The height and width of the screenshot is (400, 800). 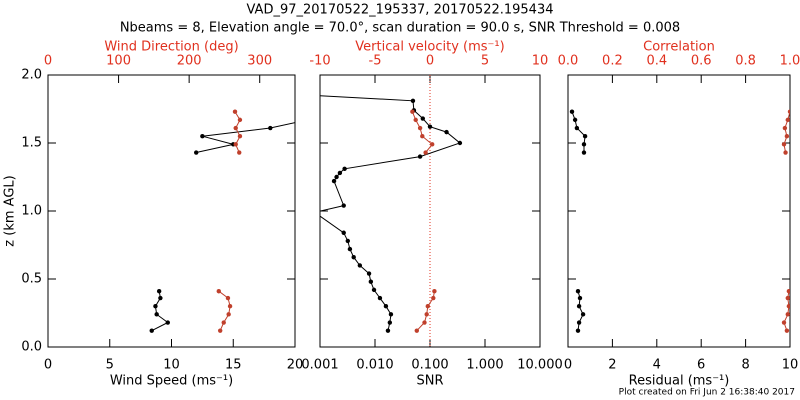 I want to click on x2-tick-label: 0.6, so click(x=701, y=61).